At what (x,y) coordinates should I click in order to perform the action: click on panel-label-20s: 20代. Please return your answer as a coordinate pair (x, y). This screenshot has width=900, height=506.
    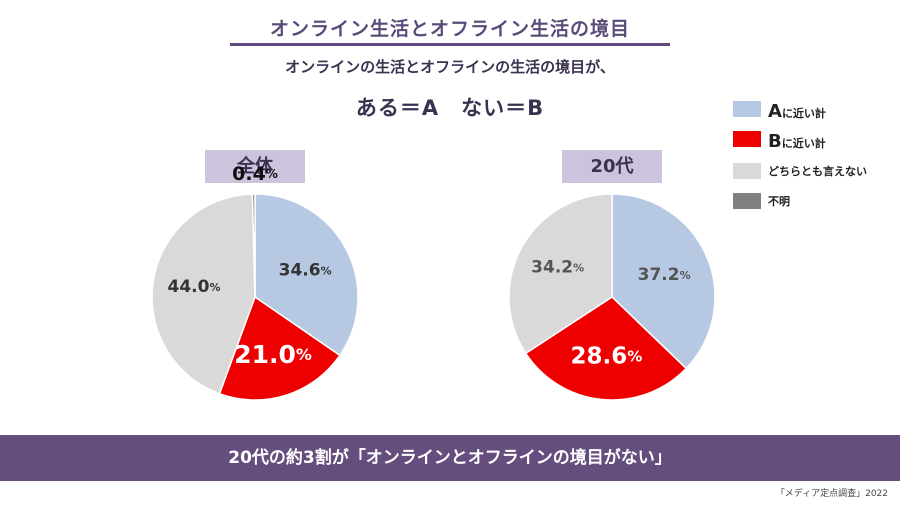
    Looking at the image, I should click on (612, 166).